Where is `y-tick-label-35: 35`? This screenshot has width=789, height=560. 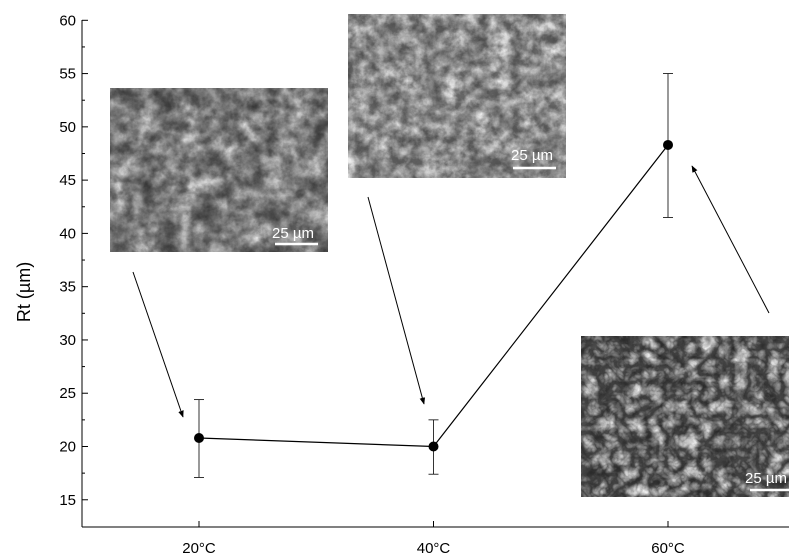 y-tick-label-35: 35 is located at coordinates (67, 287).